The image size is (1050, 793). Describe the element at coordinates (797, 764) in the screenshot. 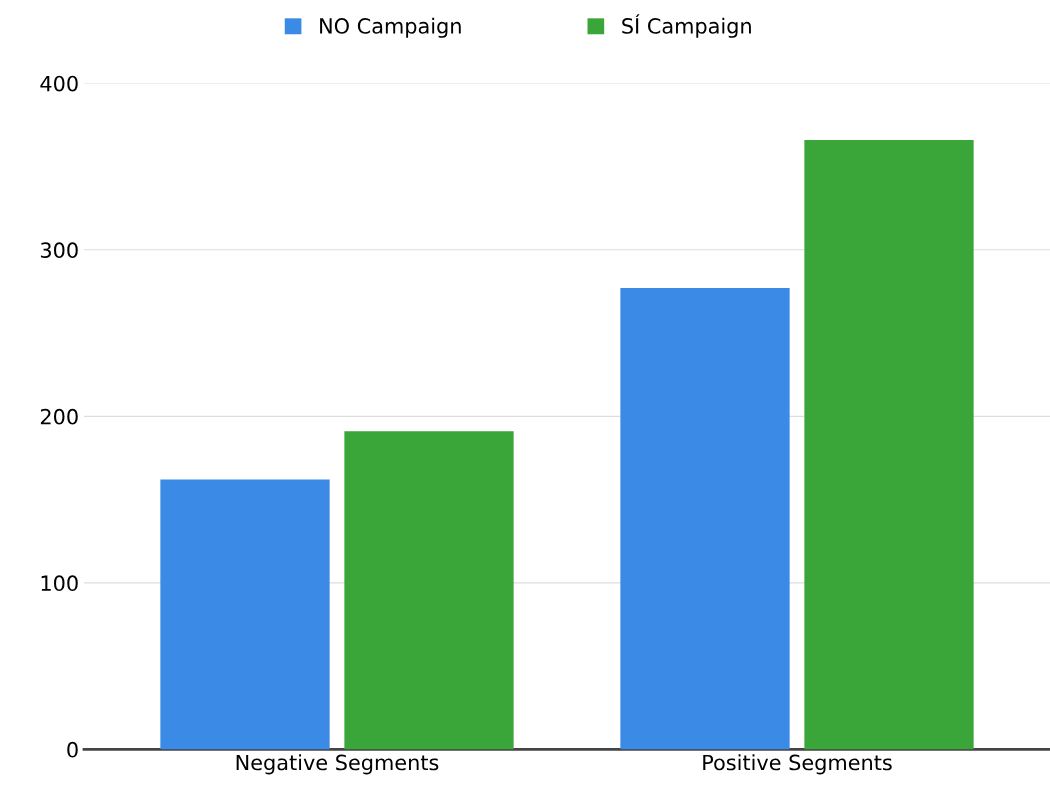

I see `x-tick-label: Positive Segments` at that location.